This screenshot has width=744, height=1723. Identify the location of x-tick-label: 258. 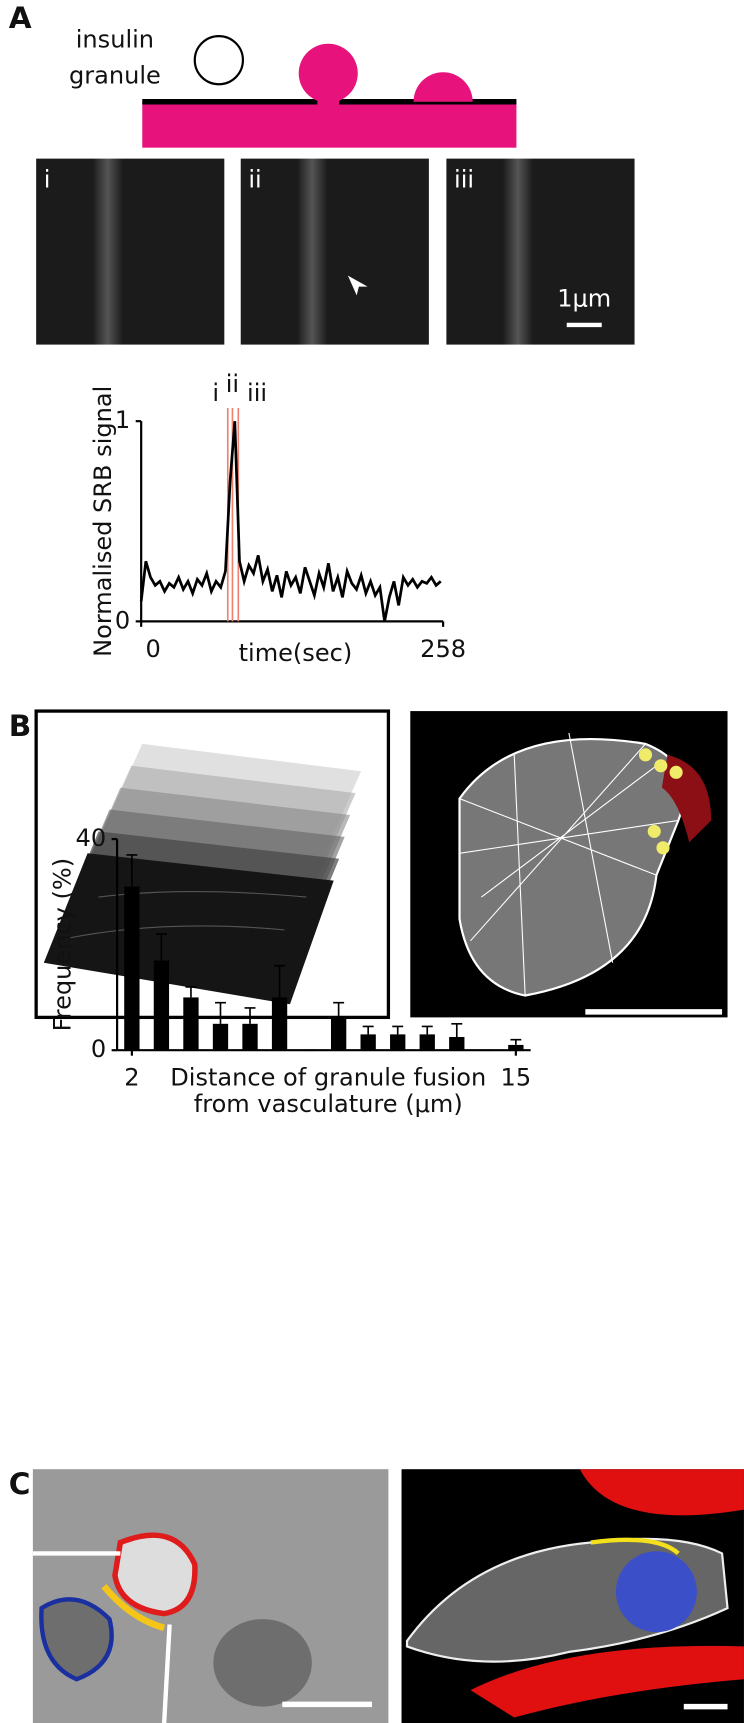
(443, 649).